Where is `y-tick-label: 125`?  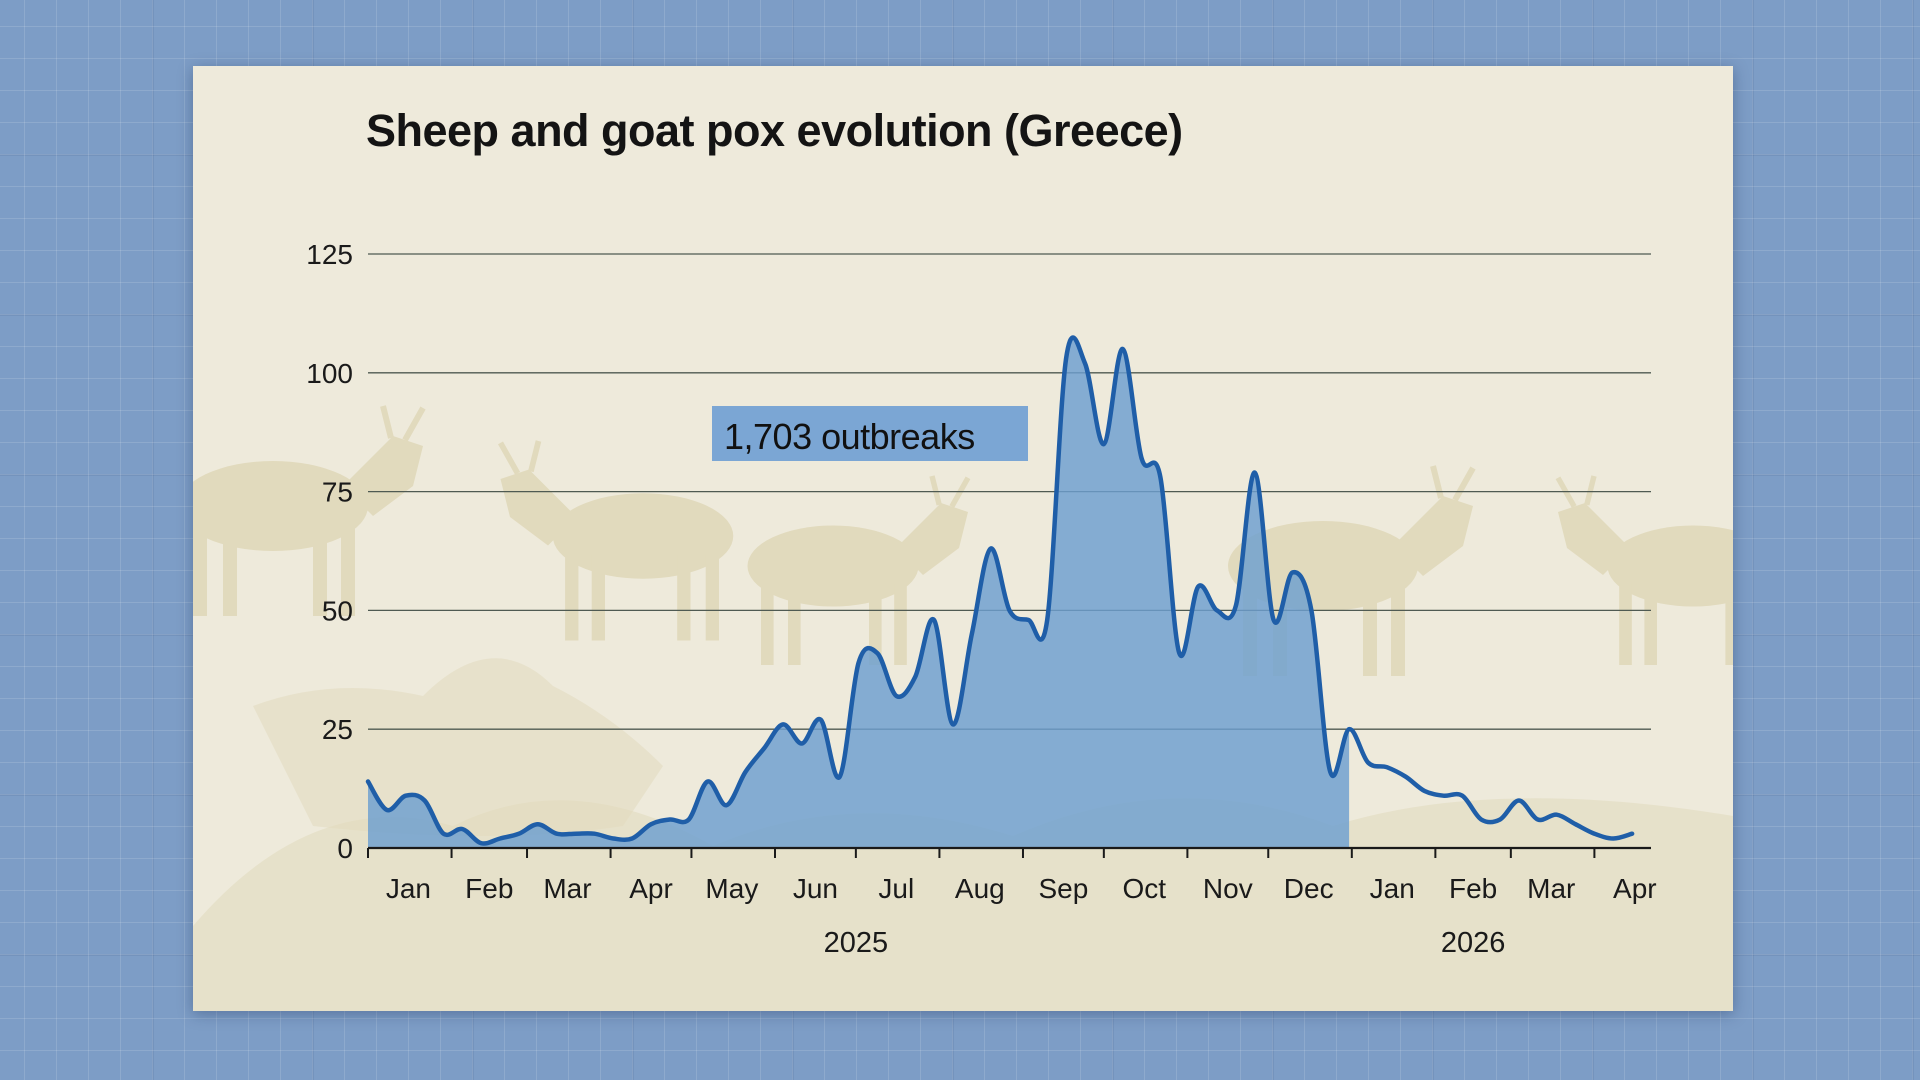
y-tick-label: 125 is located at coordinates (329, 254).